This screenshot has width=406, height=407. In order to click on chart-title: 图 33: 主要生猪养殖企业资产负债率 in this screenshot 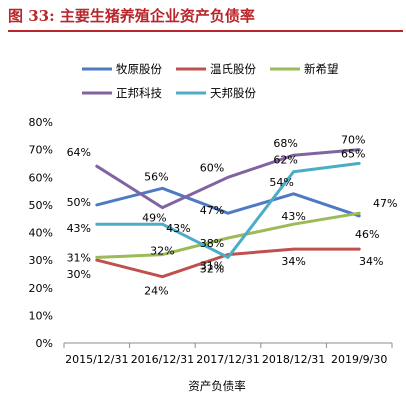, I will do `click(205, 16)`.